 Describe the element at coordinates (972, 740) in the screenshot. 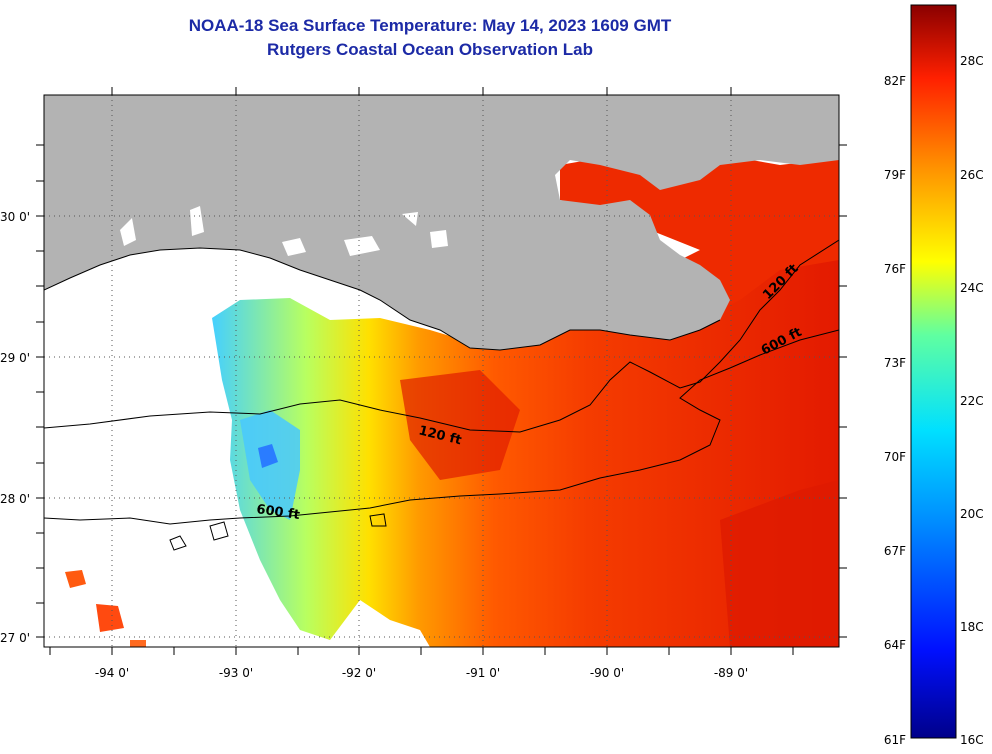

I see `colorbar-label-16c: 16C` at that location.